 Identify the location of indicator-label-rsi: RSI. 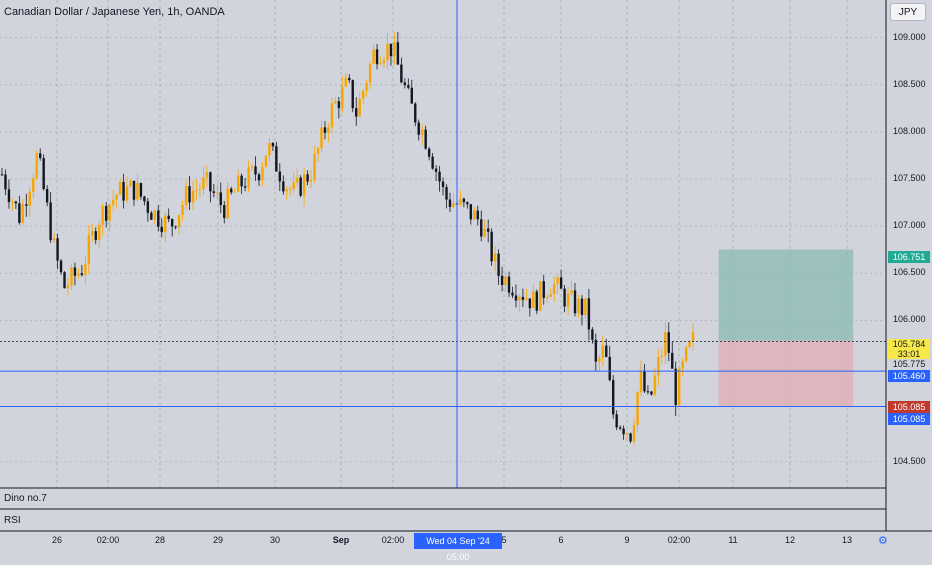
(12, 520).